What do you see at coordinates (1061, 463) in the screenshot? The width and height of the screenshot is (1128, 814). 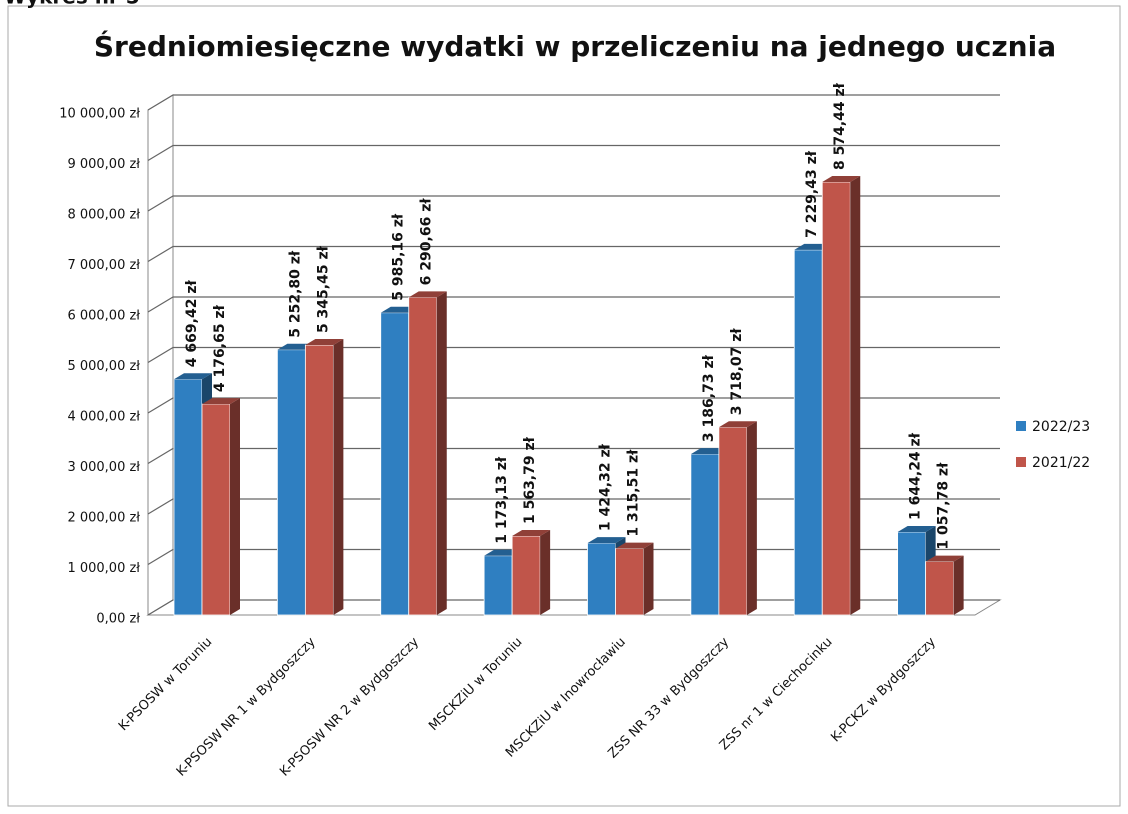 I see `legend-label: 2021/22` at bounding box center [1061, 463].